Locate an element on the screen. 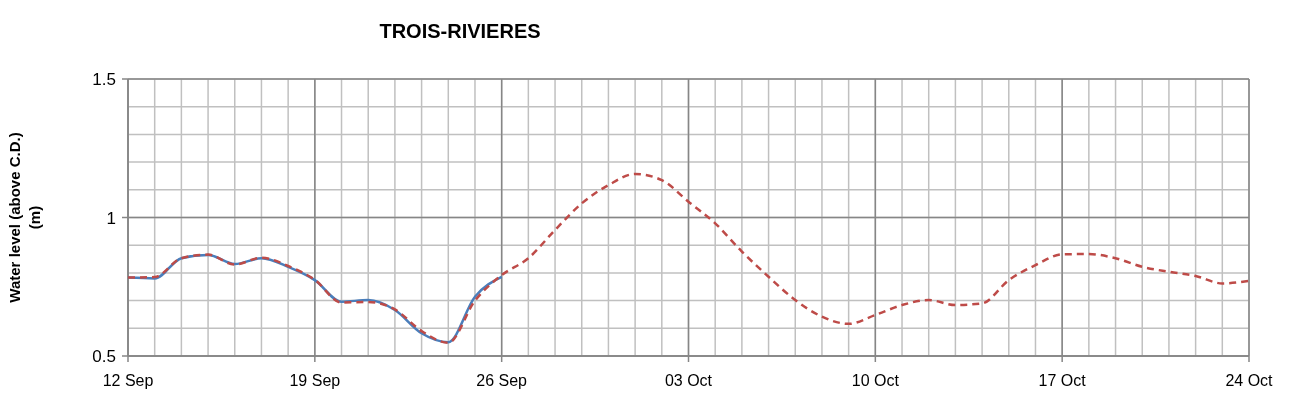  x-tick-label: 10 Oct is located at coordinates (875, 380).